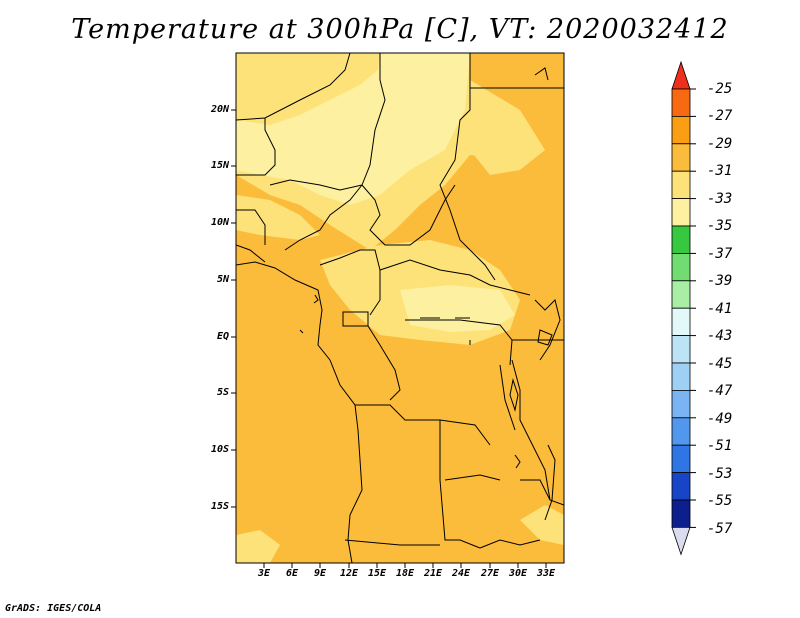 This screenshot has height=618, width=800. I want to click on colorbar-label: -37, so click(720, 254).